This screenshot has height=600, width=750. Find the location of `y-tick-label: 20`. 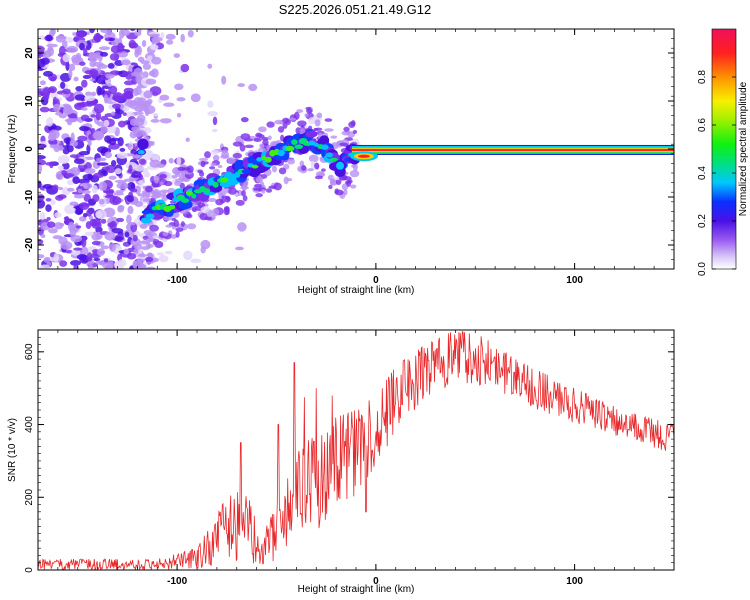

y-tick-label: 20 is located at coordinates (29, 53).